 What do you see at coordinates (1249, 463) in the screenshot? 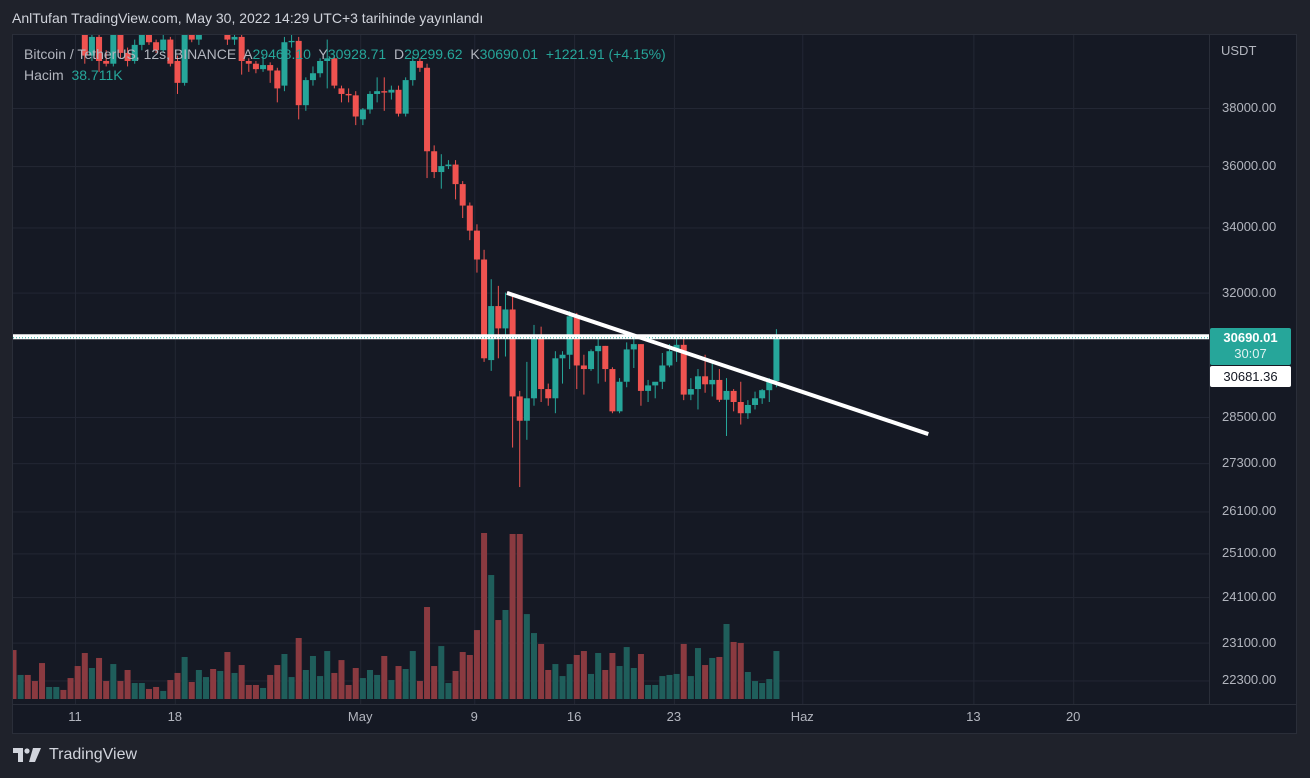
I see `y-tick-label: 27300.00` at bounding box center [1249, 463].